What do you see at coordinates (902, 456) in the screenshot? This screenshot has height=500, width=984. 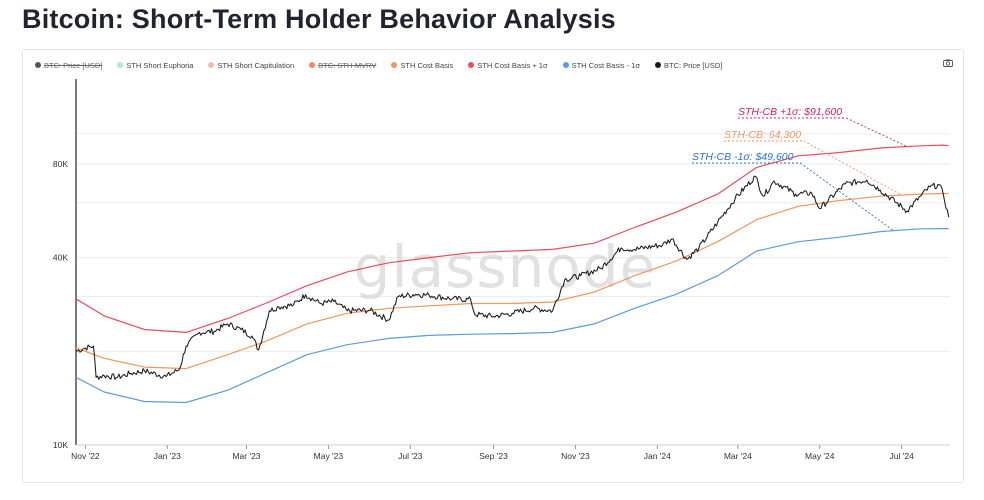 I see `x-tick-label: Jul '24` at bounding box center [902, 456].